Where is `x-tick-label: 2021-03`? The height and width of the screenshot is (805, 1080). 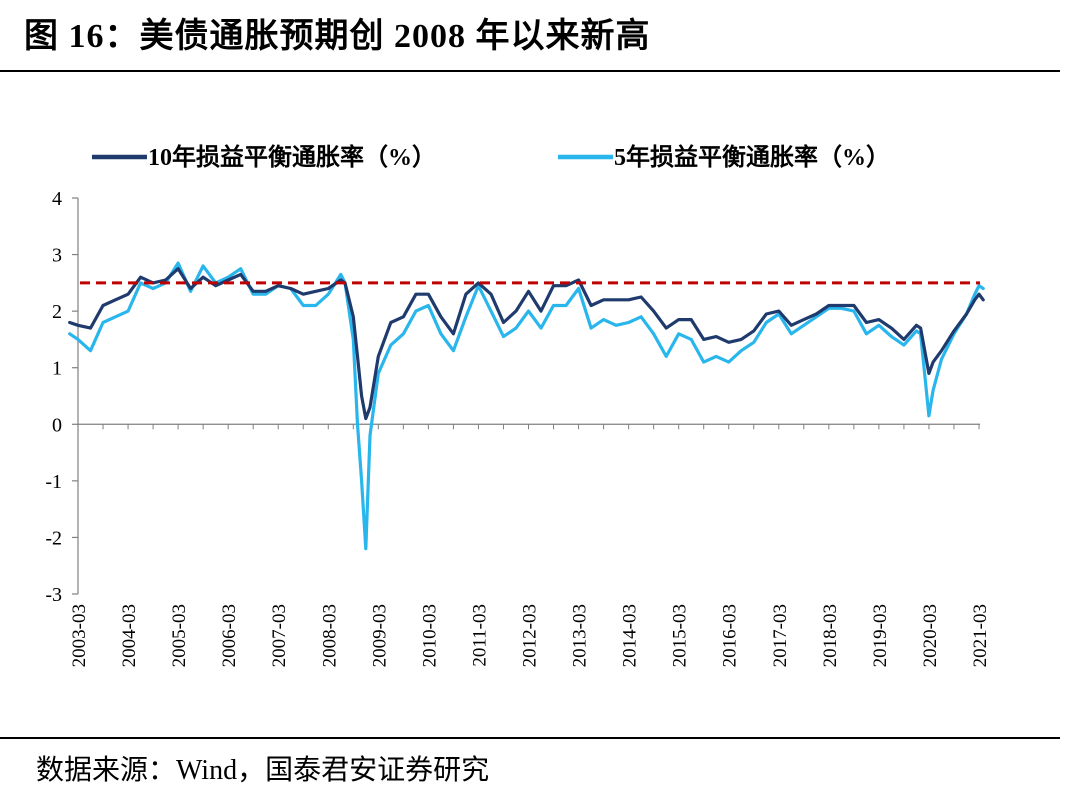 x-tick-label: 2021-03 is located at coordinates (980, 635).